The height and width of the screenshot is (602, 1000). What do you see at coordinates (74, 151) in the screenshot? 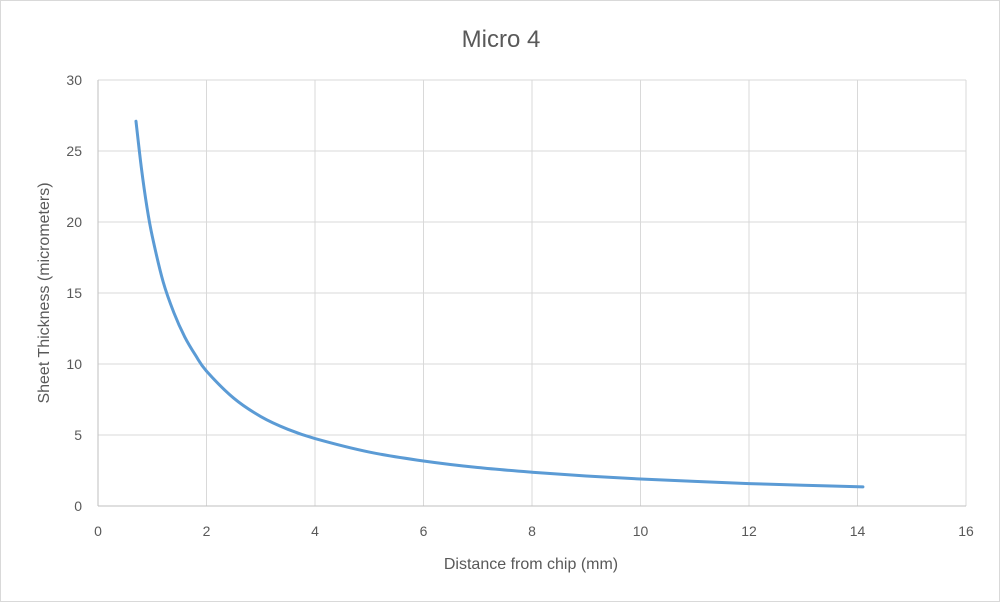
I see `y-tick-label: 25` at bounding box center [74, 151].